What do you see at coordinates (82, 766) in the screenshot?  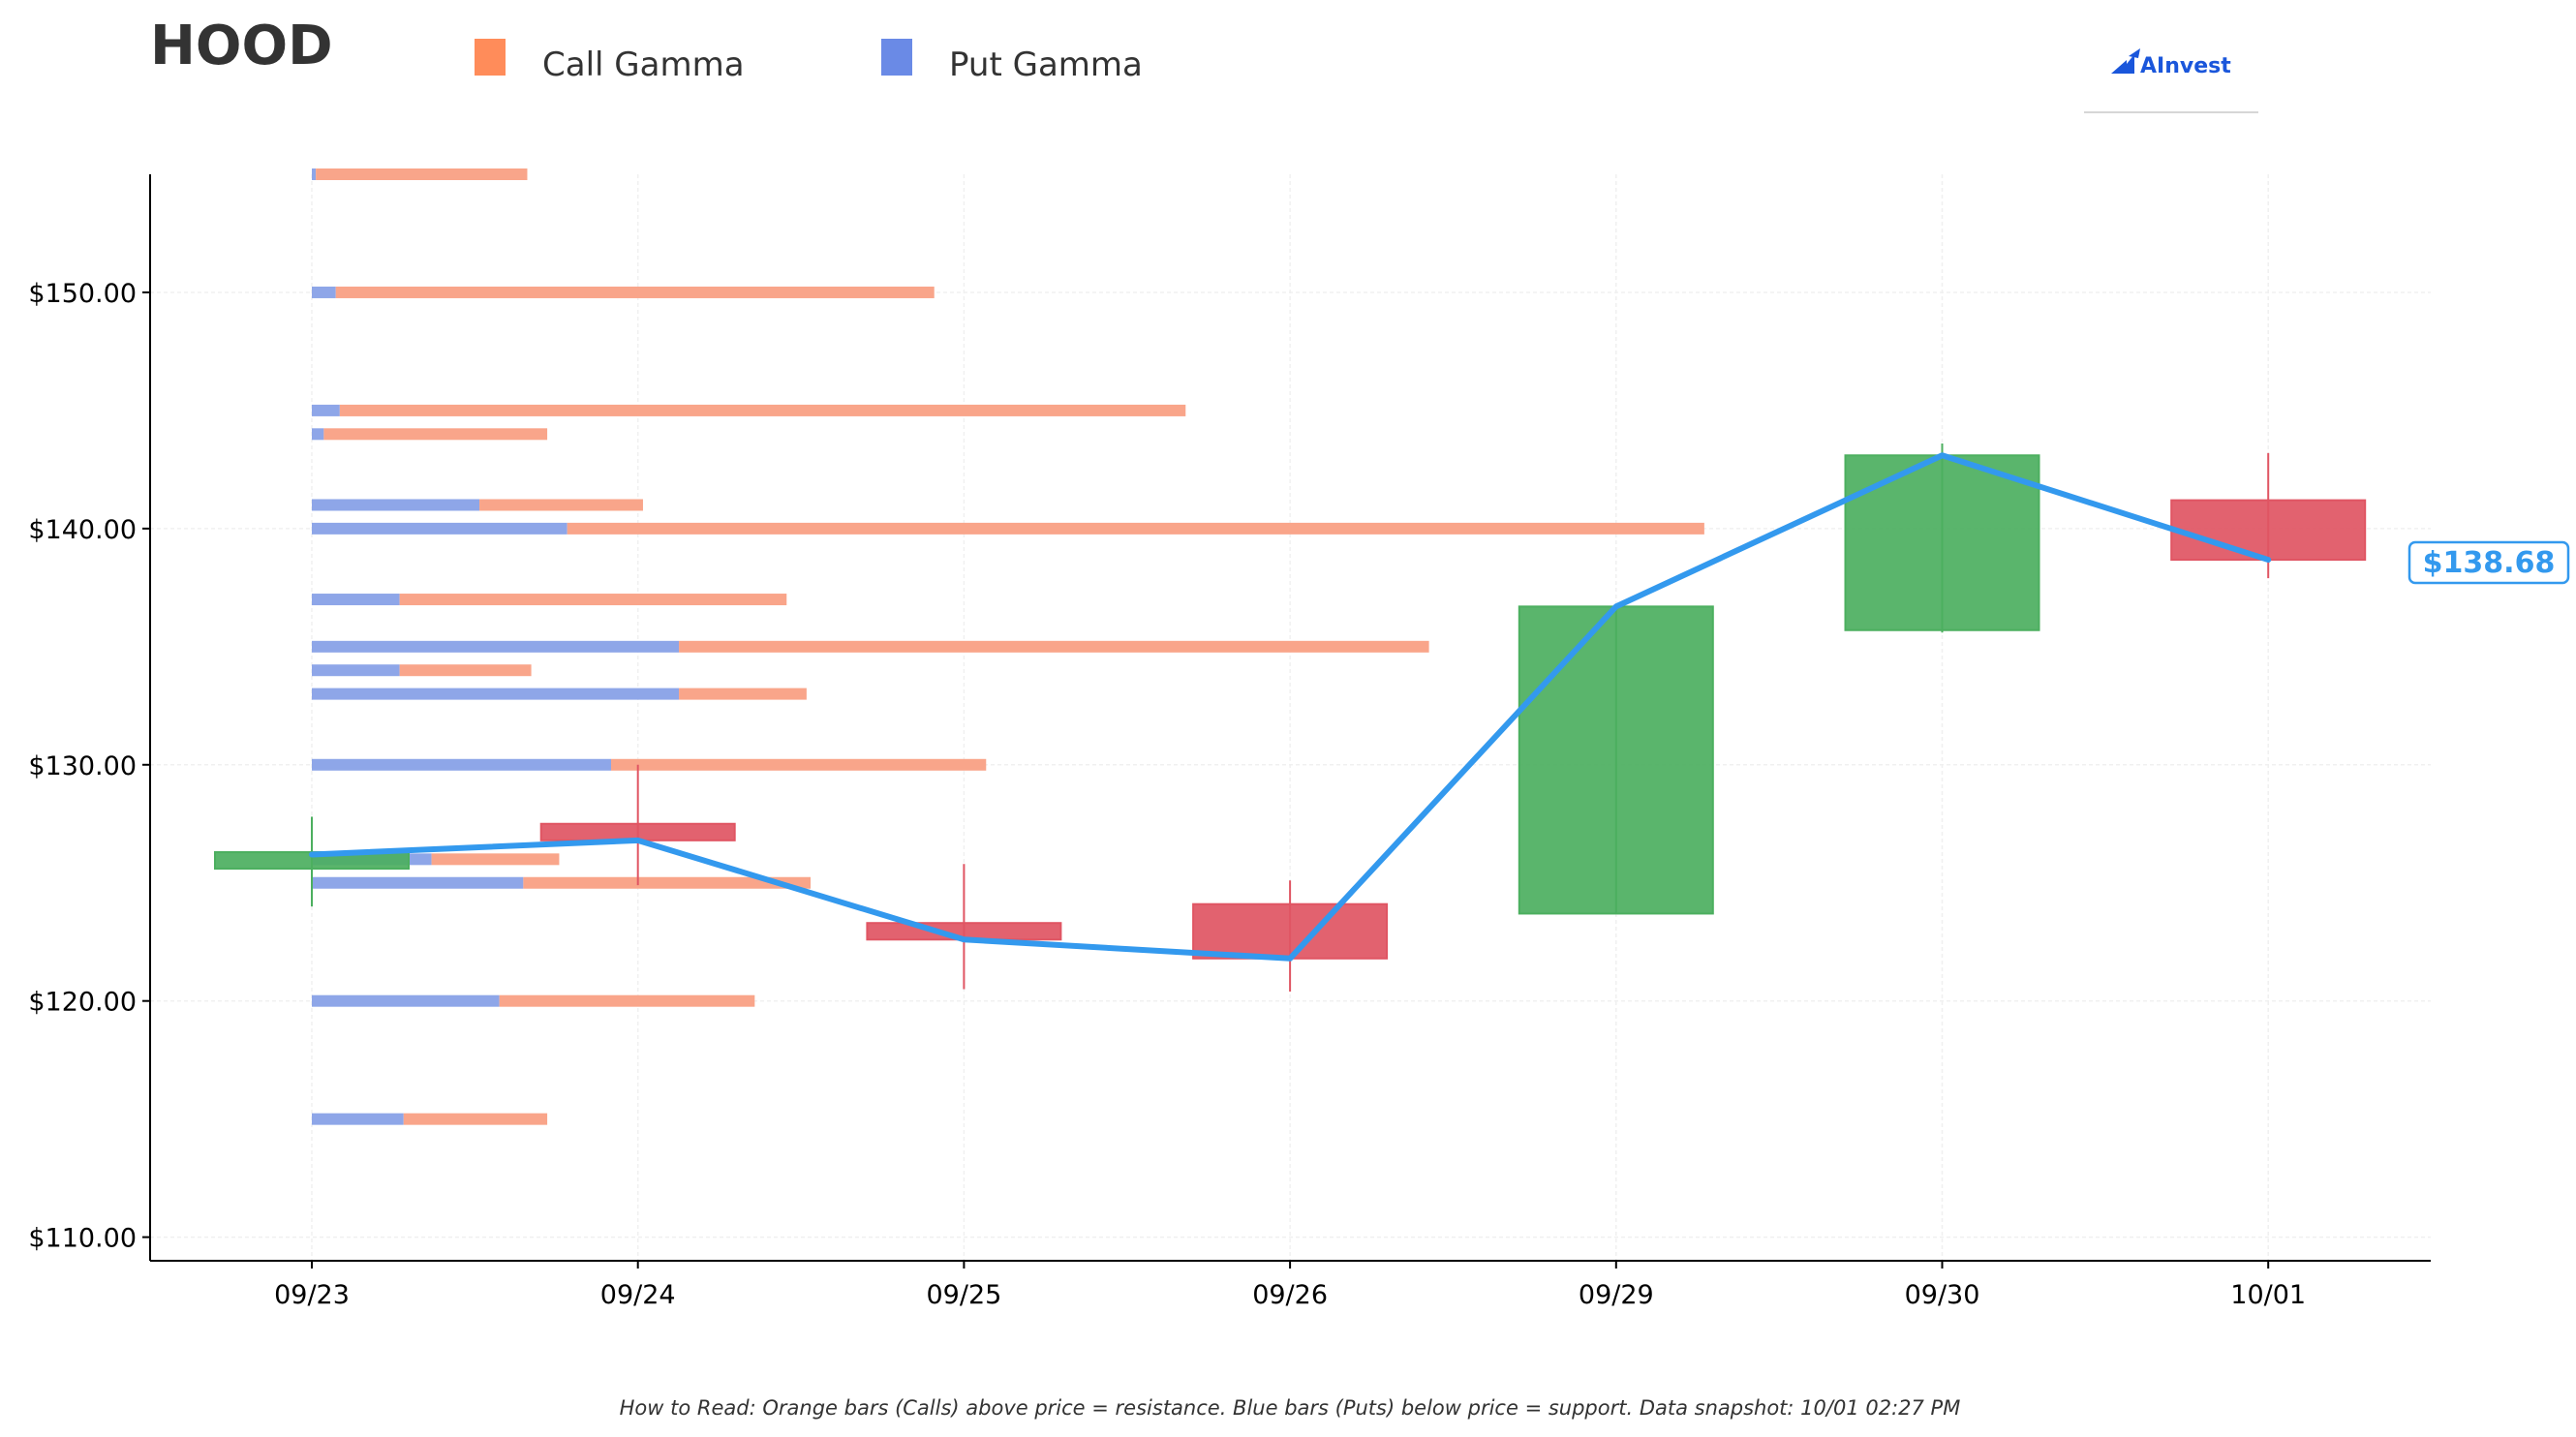 I see `y-tick-label: $130.00` at bounding box center [82, 766].